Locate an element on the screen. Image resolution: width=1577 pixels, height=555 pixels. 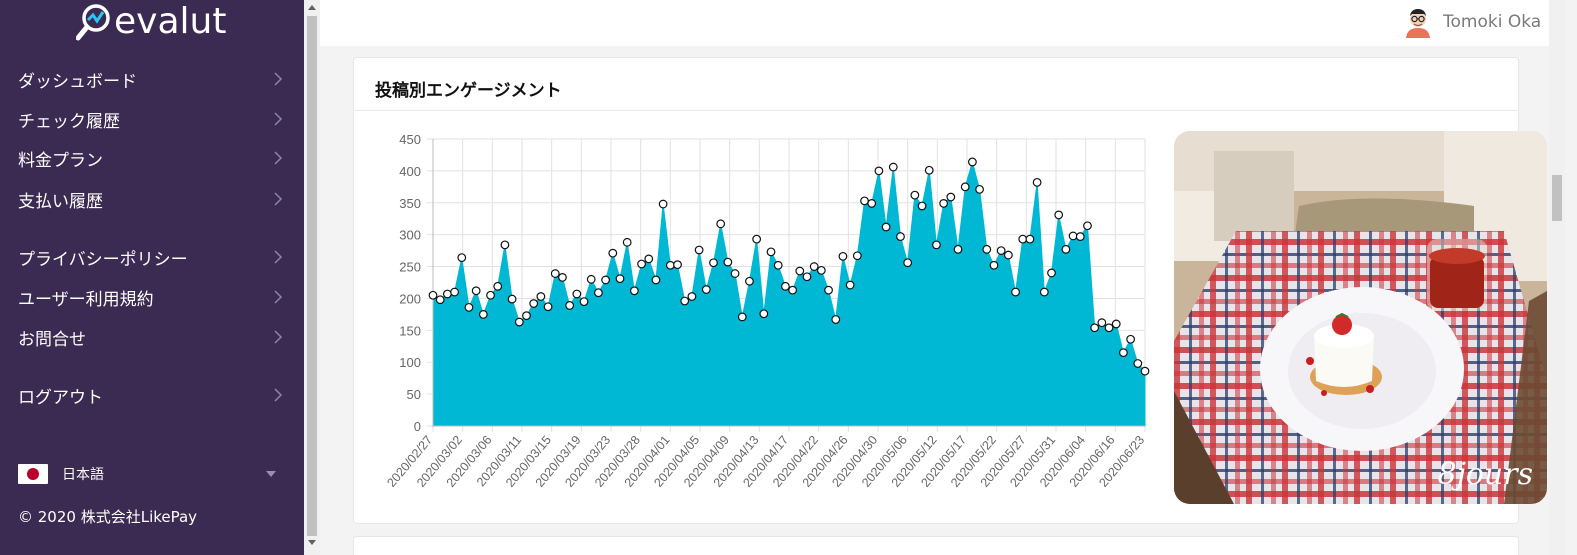
scroll-up-arrow-icon is located at coordinates (312, 7).